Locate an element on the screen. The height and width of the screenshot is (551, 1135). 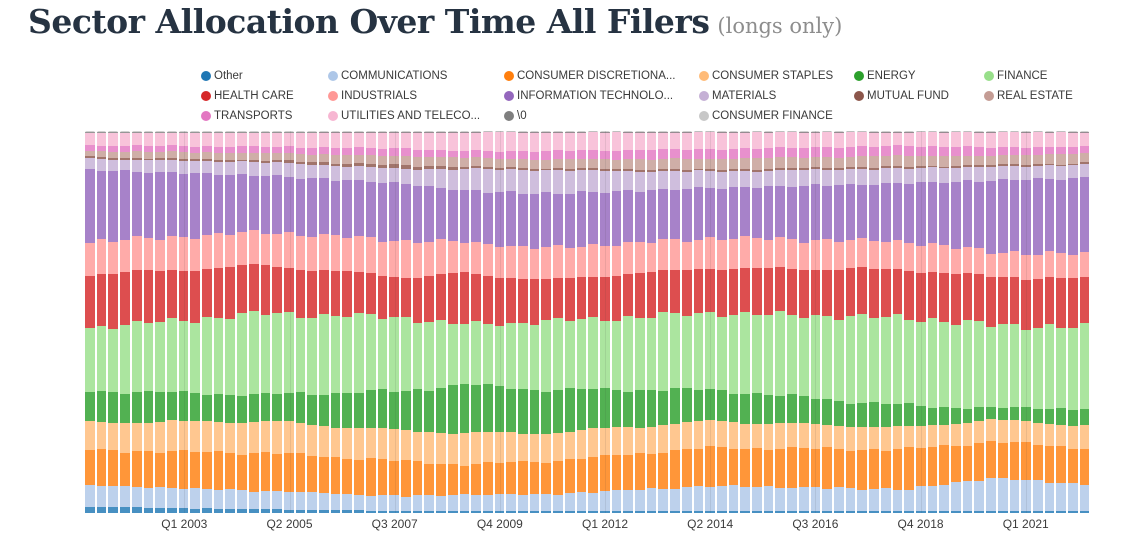
legend-item: REAL ESTATE is located at coordinates (1059, 96).